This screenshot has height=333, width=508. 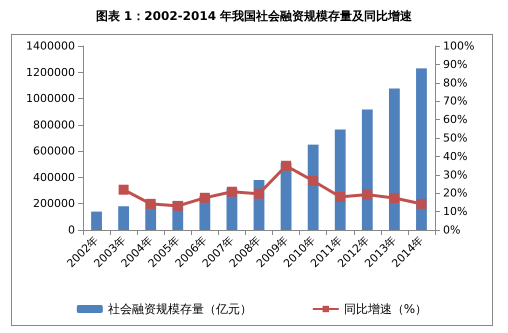 What do you see at coordinates (455, 119) in the screenshot?
I see `y2-tick-label: 60%` at bounding box center [455, 119].